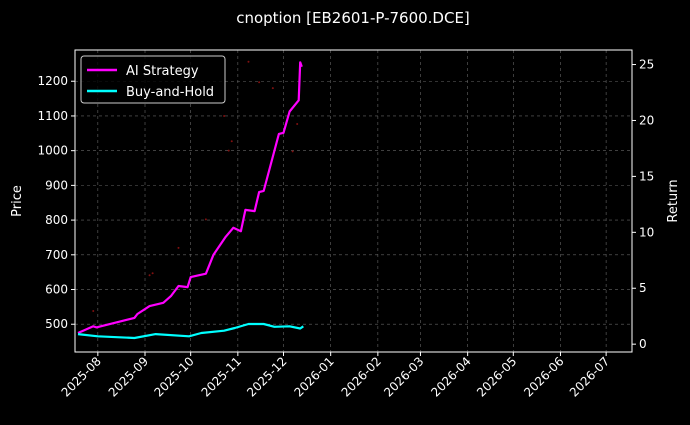 Image resolution: width=690 pixels, height=425 pixels. Describe the element at coordinates (56, 255) in the screenshot. I see `y-tick-label: 700` at that location.